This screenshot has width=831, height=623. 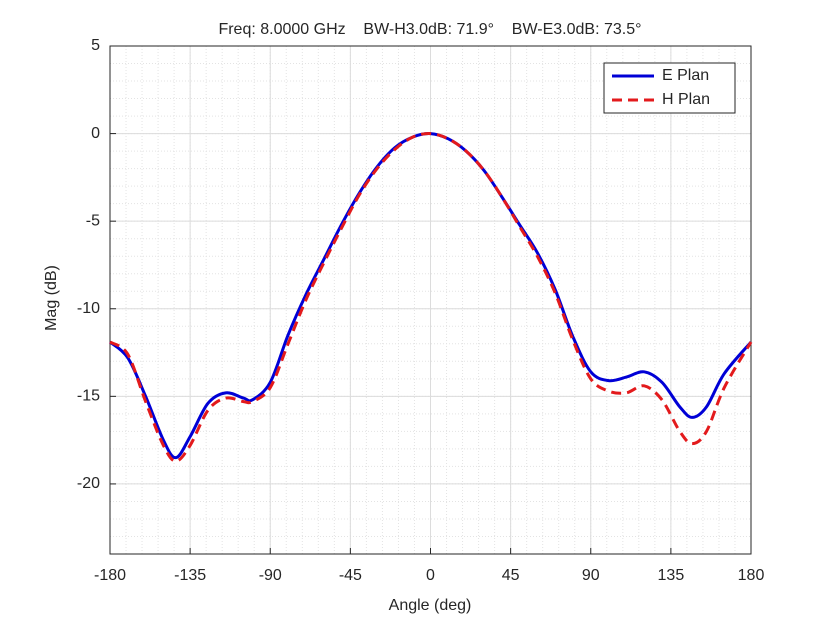 What do you see at coordinates (95, 133) in the screenshot?
I see `y-tick-label: 0` at bounding box center [95, 133].